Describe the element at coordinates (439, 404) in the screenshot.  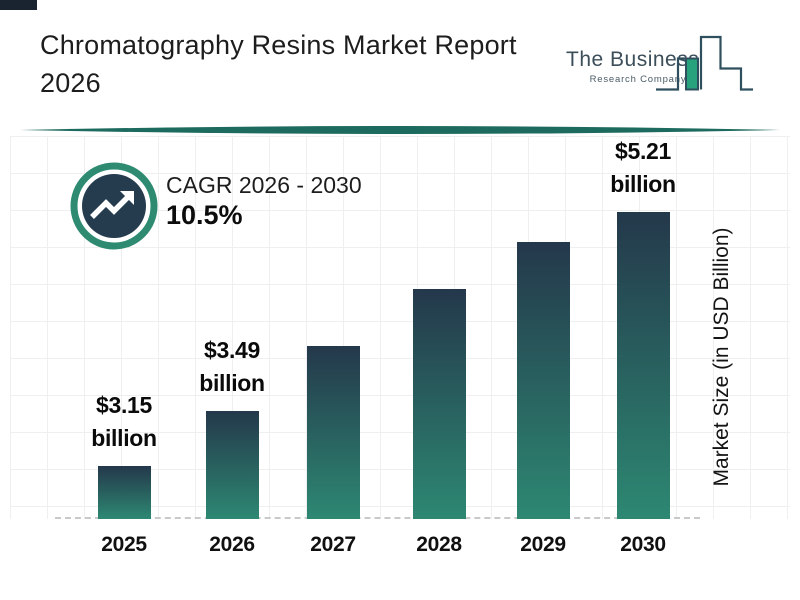
I see `bar-2028` at that location.